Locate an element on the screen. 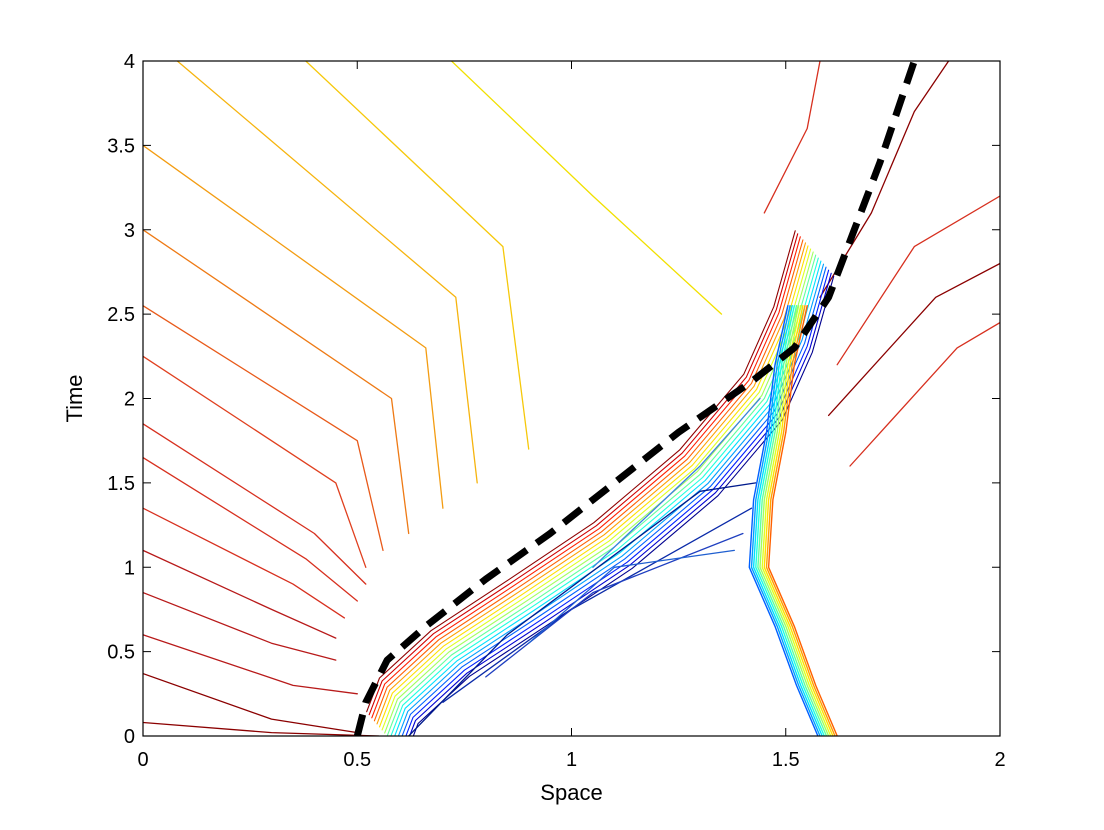 This screenshot has width=1104, height=830. x-tick-label: 0.5 is located at coordinates (357, 760).